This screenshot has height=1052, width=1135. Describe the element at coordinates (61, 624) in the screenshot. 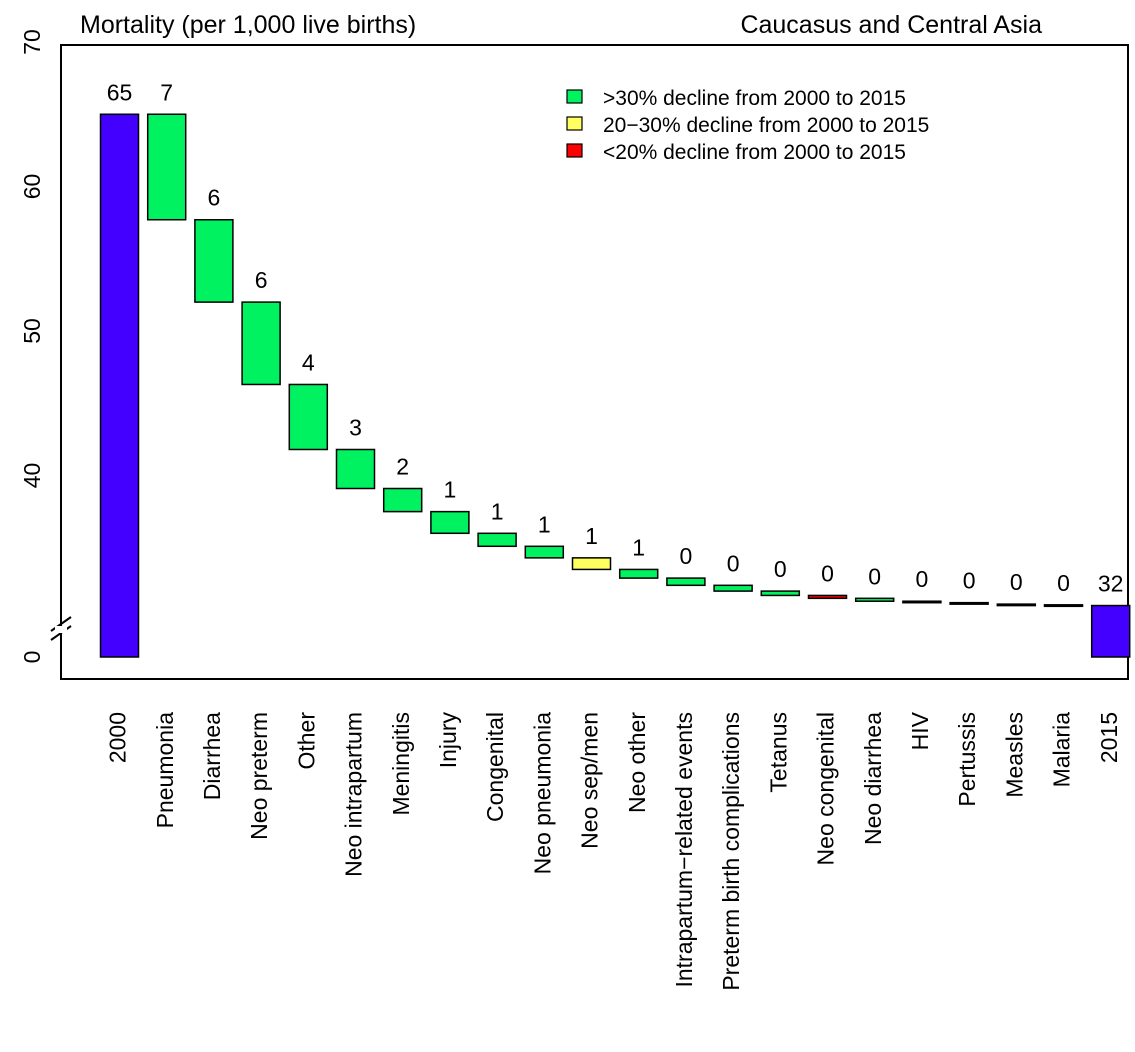

I see `axis-break-mark` at that location.